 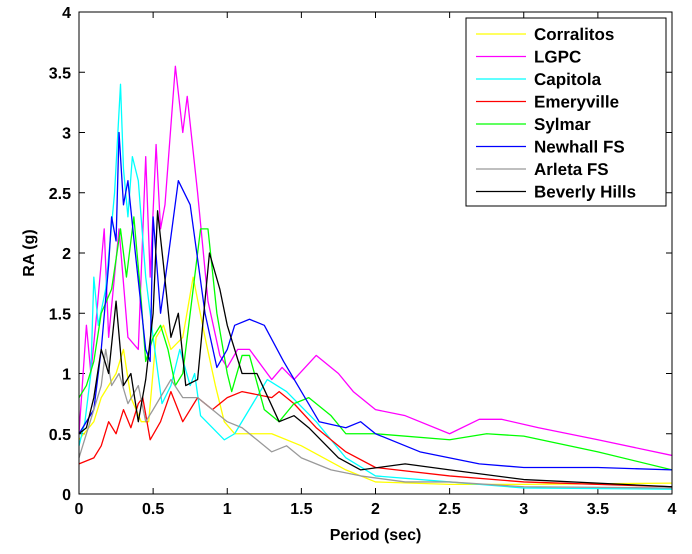 I want to click on x-tick-label: 0, so click(x=79, y=509).